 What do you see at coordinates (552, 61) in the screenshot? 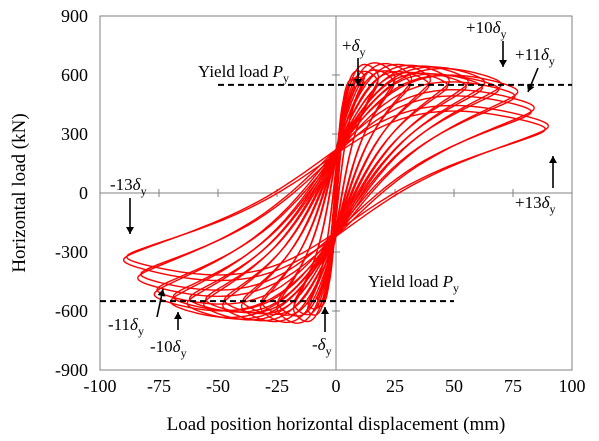
I see `annotation-p11-subscript: y` at bounding box center [552, 61].